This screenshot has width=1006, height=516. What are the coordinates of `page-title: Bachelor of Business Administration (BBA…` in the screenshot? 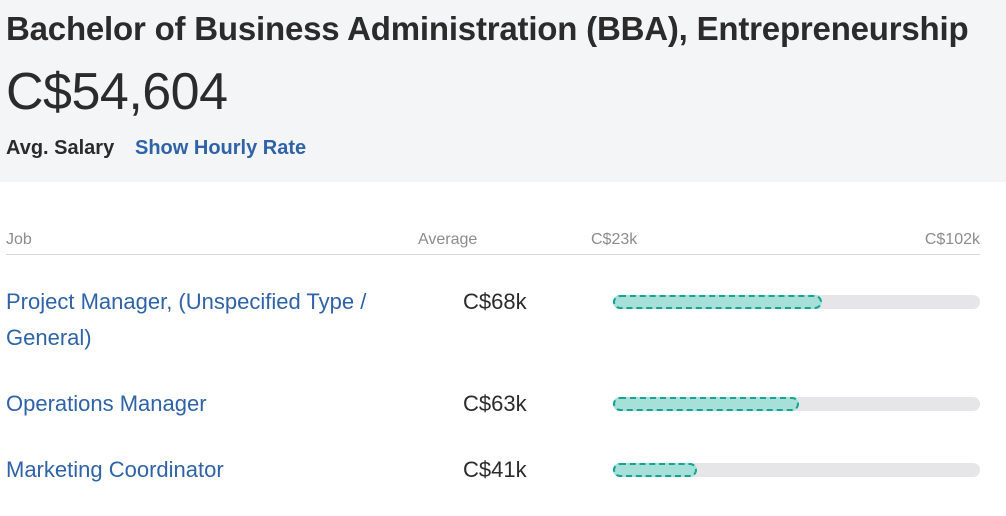 It's located at (487, 28).